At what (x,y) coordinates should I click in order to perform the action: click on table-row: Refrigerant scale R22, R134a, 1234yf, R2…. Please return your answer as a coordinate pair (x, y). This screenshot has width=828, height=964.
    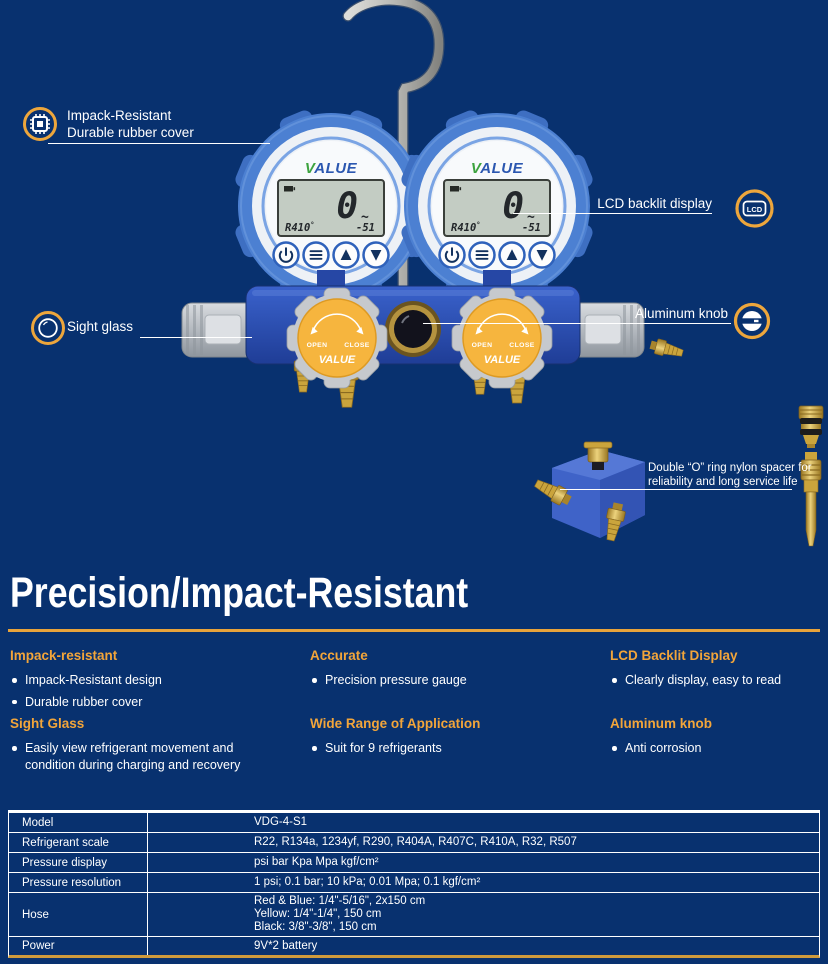
    Looking at the image, I should click on (414, 843).